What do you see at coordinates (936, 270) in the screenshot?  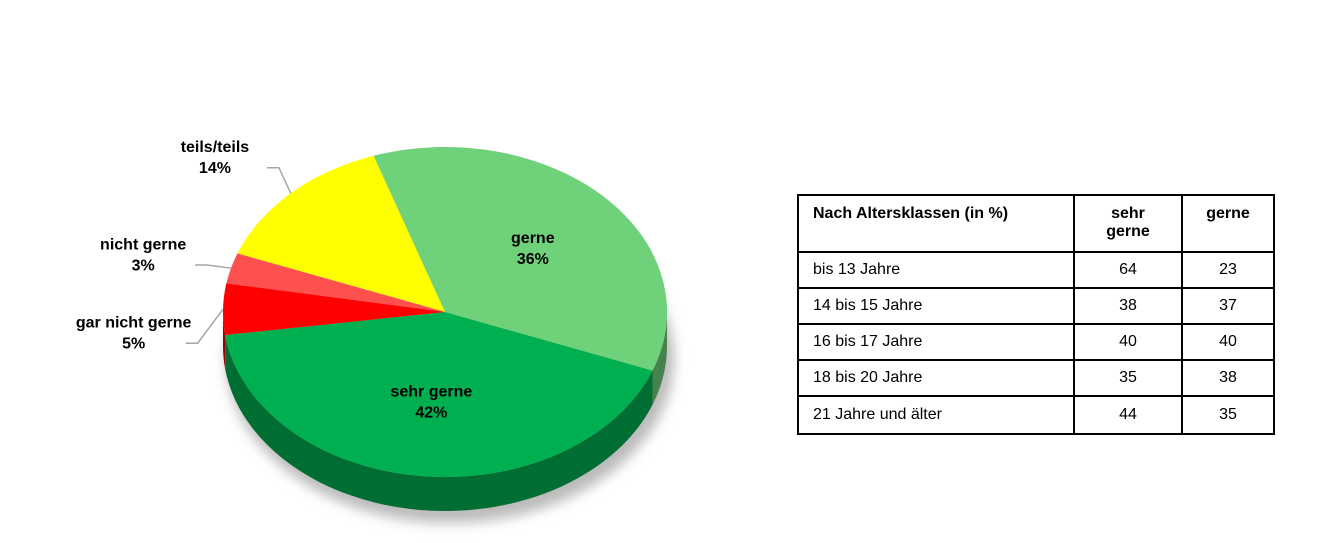 I see `table-cell: bis 13 Jahre` at bounding box center [936, 270].